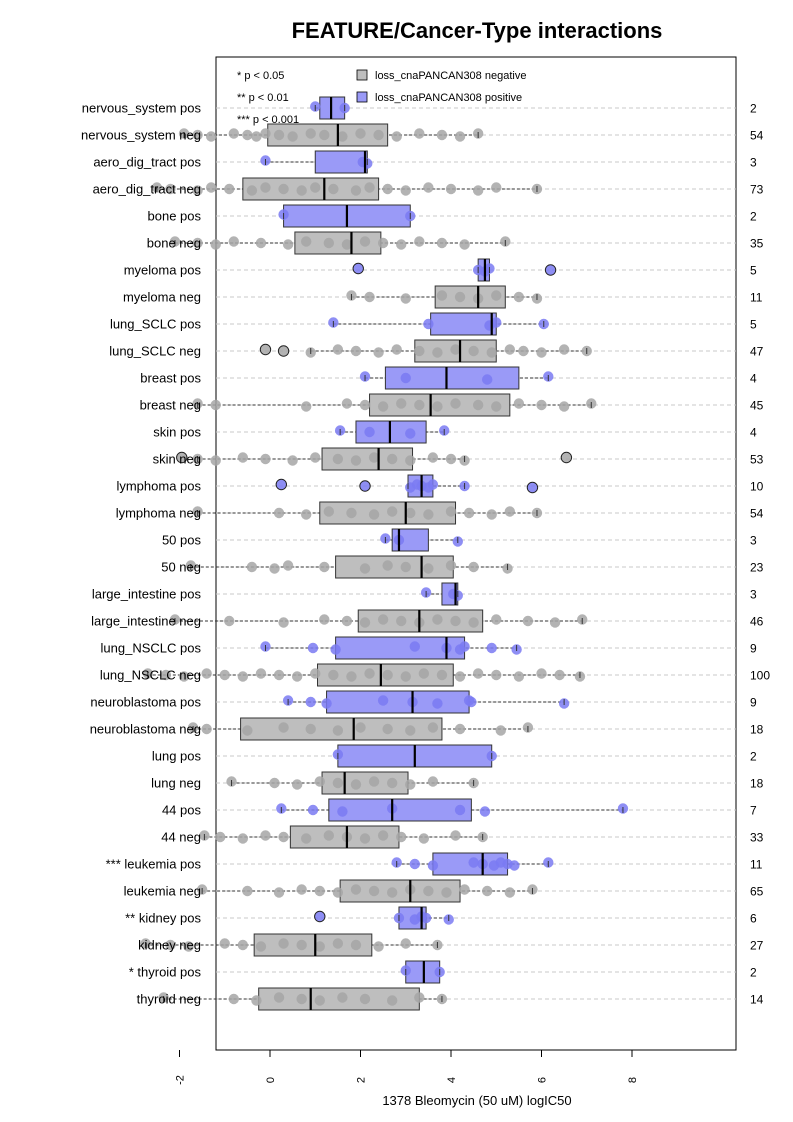  I want to click on x-tick-label: 2, so click(362, 1080).